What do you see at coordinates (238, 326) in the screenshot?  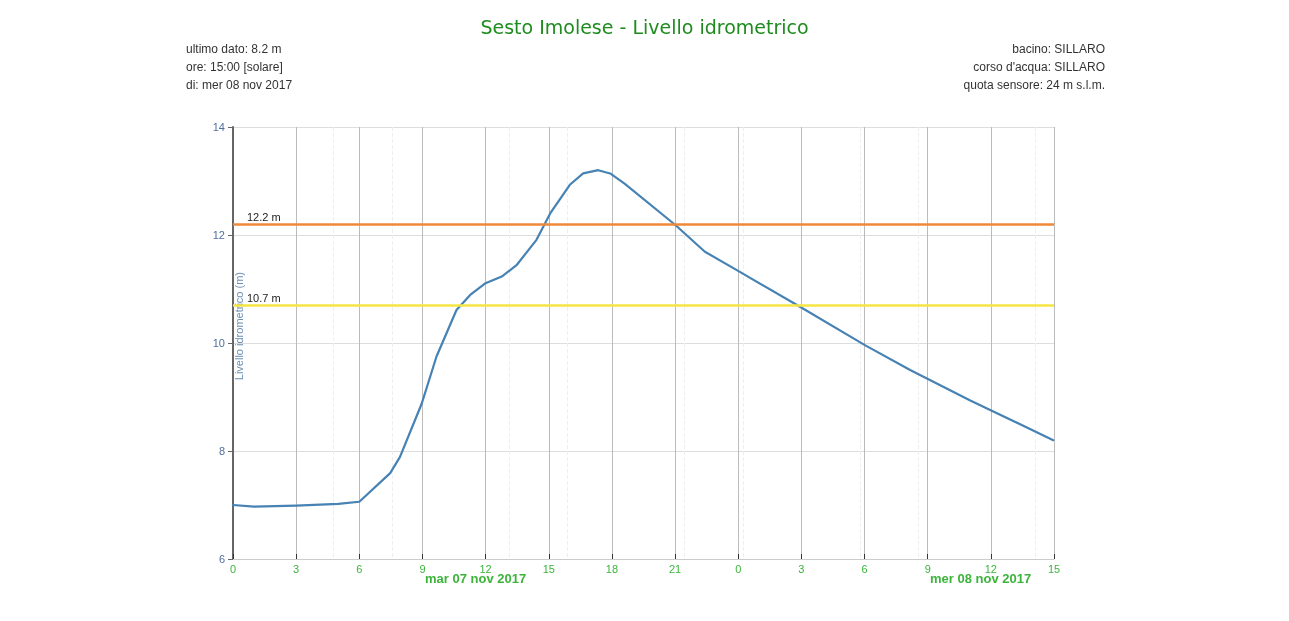 I see `y-axis-title: Livello idrometrico (m)` at bounding box center [238, 326].